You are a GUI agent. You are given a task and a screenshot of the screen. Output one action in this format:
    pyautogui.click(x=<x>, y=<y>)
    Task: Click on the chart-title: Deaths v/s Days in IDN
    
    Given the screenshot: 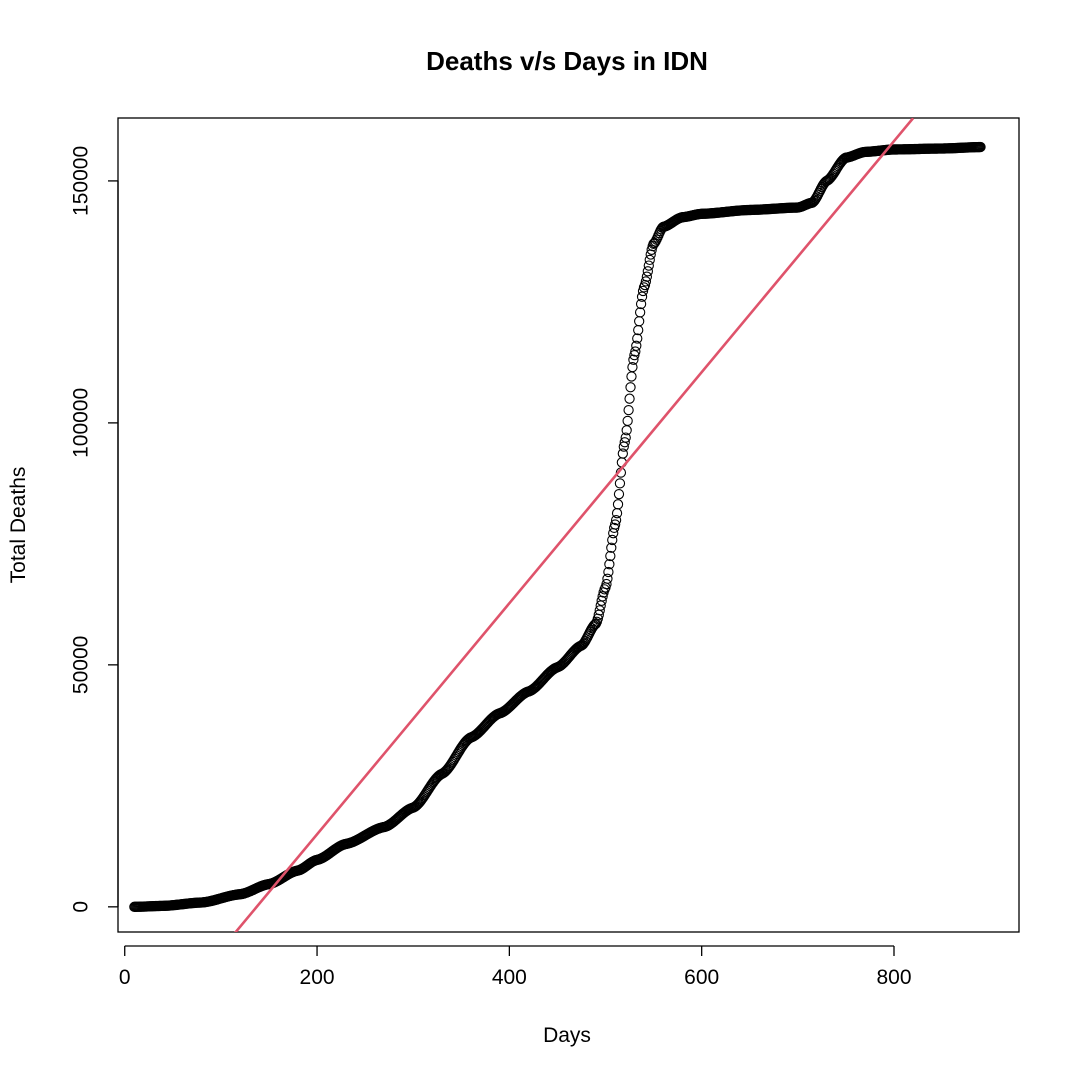 What is the action you would take?
    pyautogui.click(x=567, y=61)
    